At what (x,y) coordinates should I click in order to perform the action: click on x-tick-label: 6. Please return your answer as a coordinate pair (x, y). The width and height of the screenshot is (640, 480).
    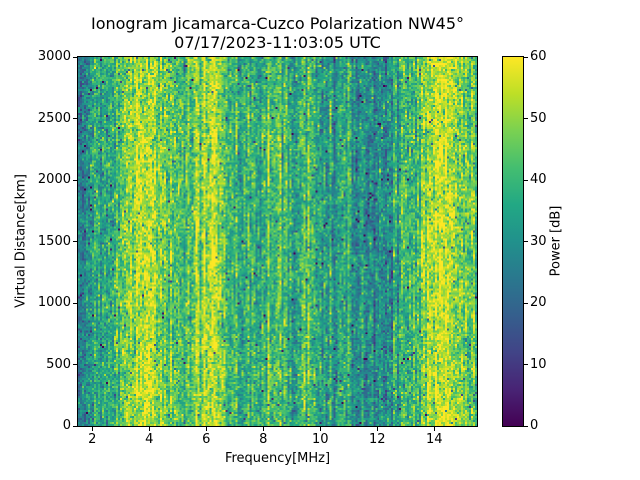
    Looking at the image, I should click on (206, 439).